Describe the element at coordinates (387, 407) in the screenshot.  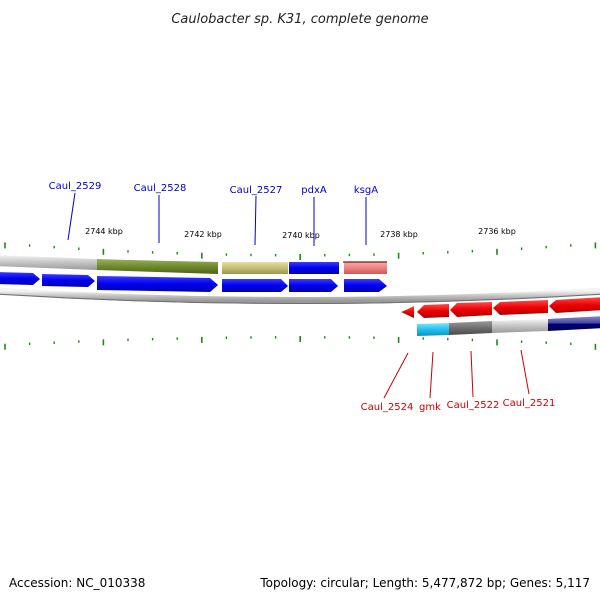
I see `gene-label-caul-2524: Caul_2524` at that location.